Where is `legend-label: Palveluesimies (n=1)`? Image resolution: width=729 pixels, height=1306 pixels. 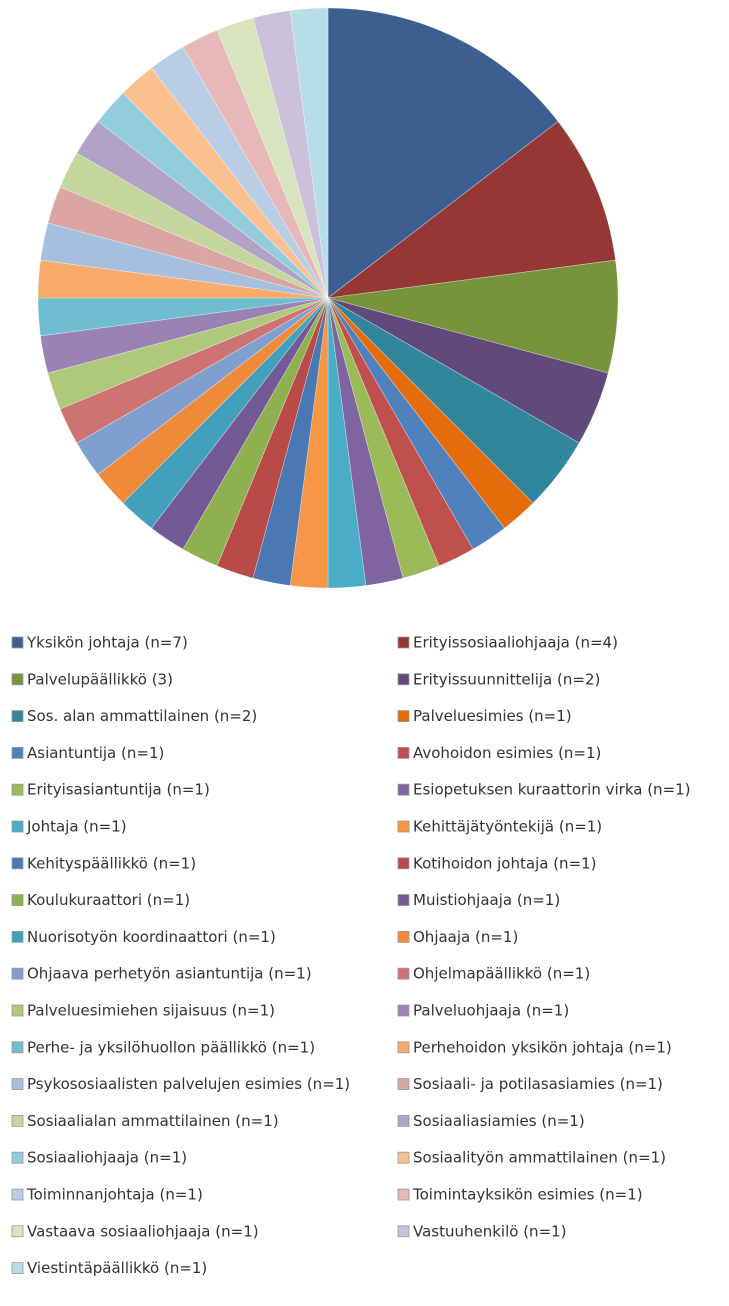 legend-label: Palveluesimies (n=1) is located at coordinates (492, 716).